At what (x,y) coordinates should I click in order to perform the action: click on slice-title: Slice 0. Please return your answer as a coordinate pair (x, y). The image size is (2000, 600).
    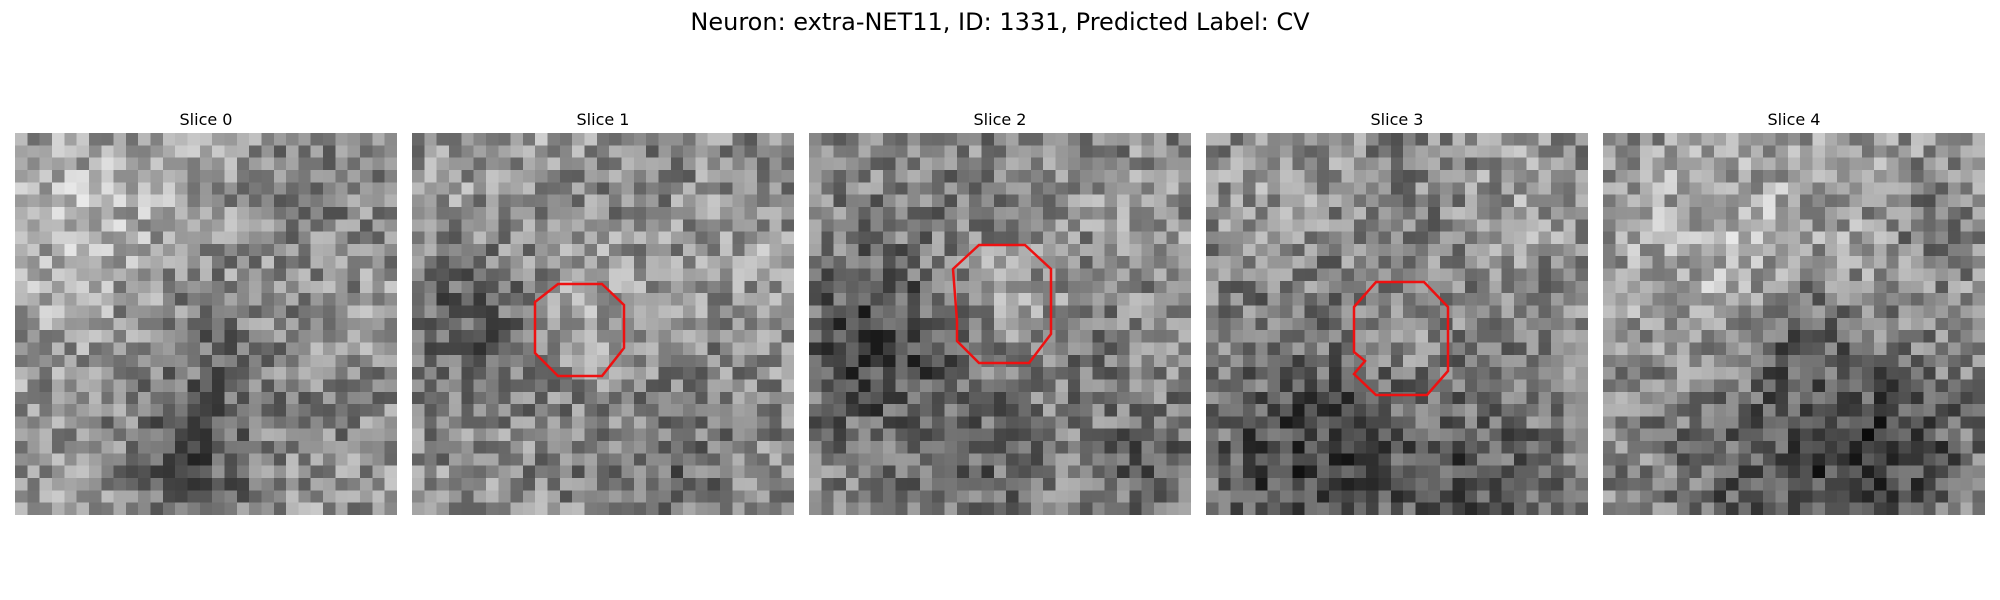
    Looking at the image, I should click on (206, 119).